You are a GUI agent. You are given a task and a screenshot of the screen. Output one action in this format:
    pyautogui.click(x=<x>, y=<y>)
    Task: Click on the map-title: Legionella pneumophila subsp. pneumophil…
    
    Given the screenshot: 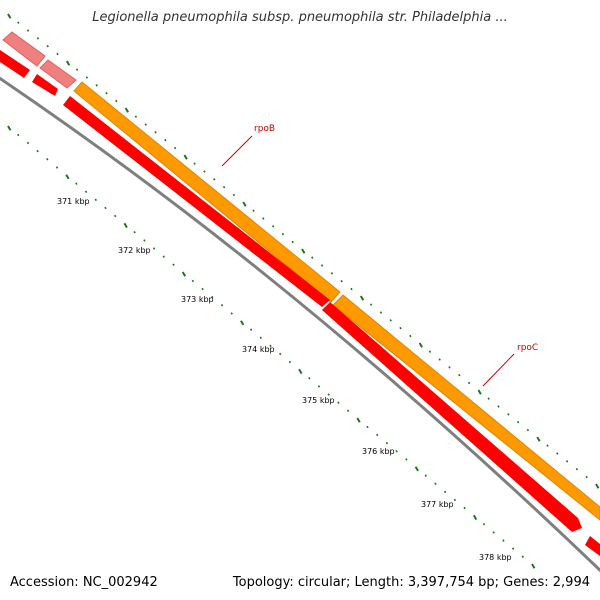 What is the action you would take?
    pyautogui.click(x=300, y=17)
    